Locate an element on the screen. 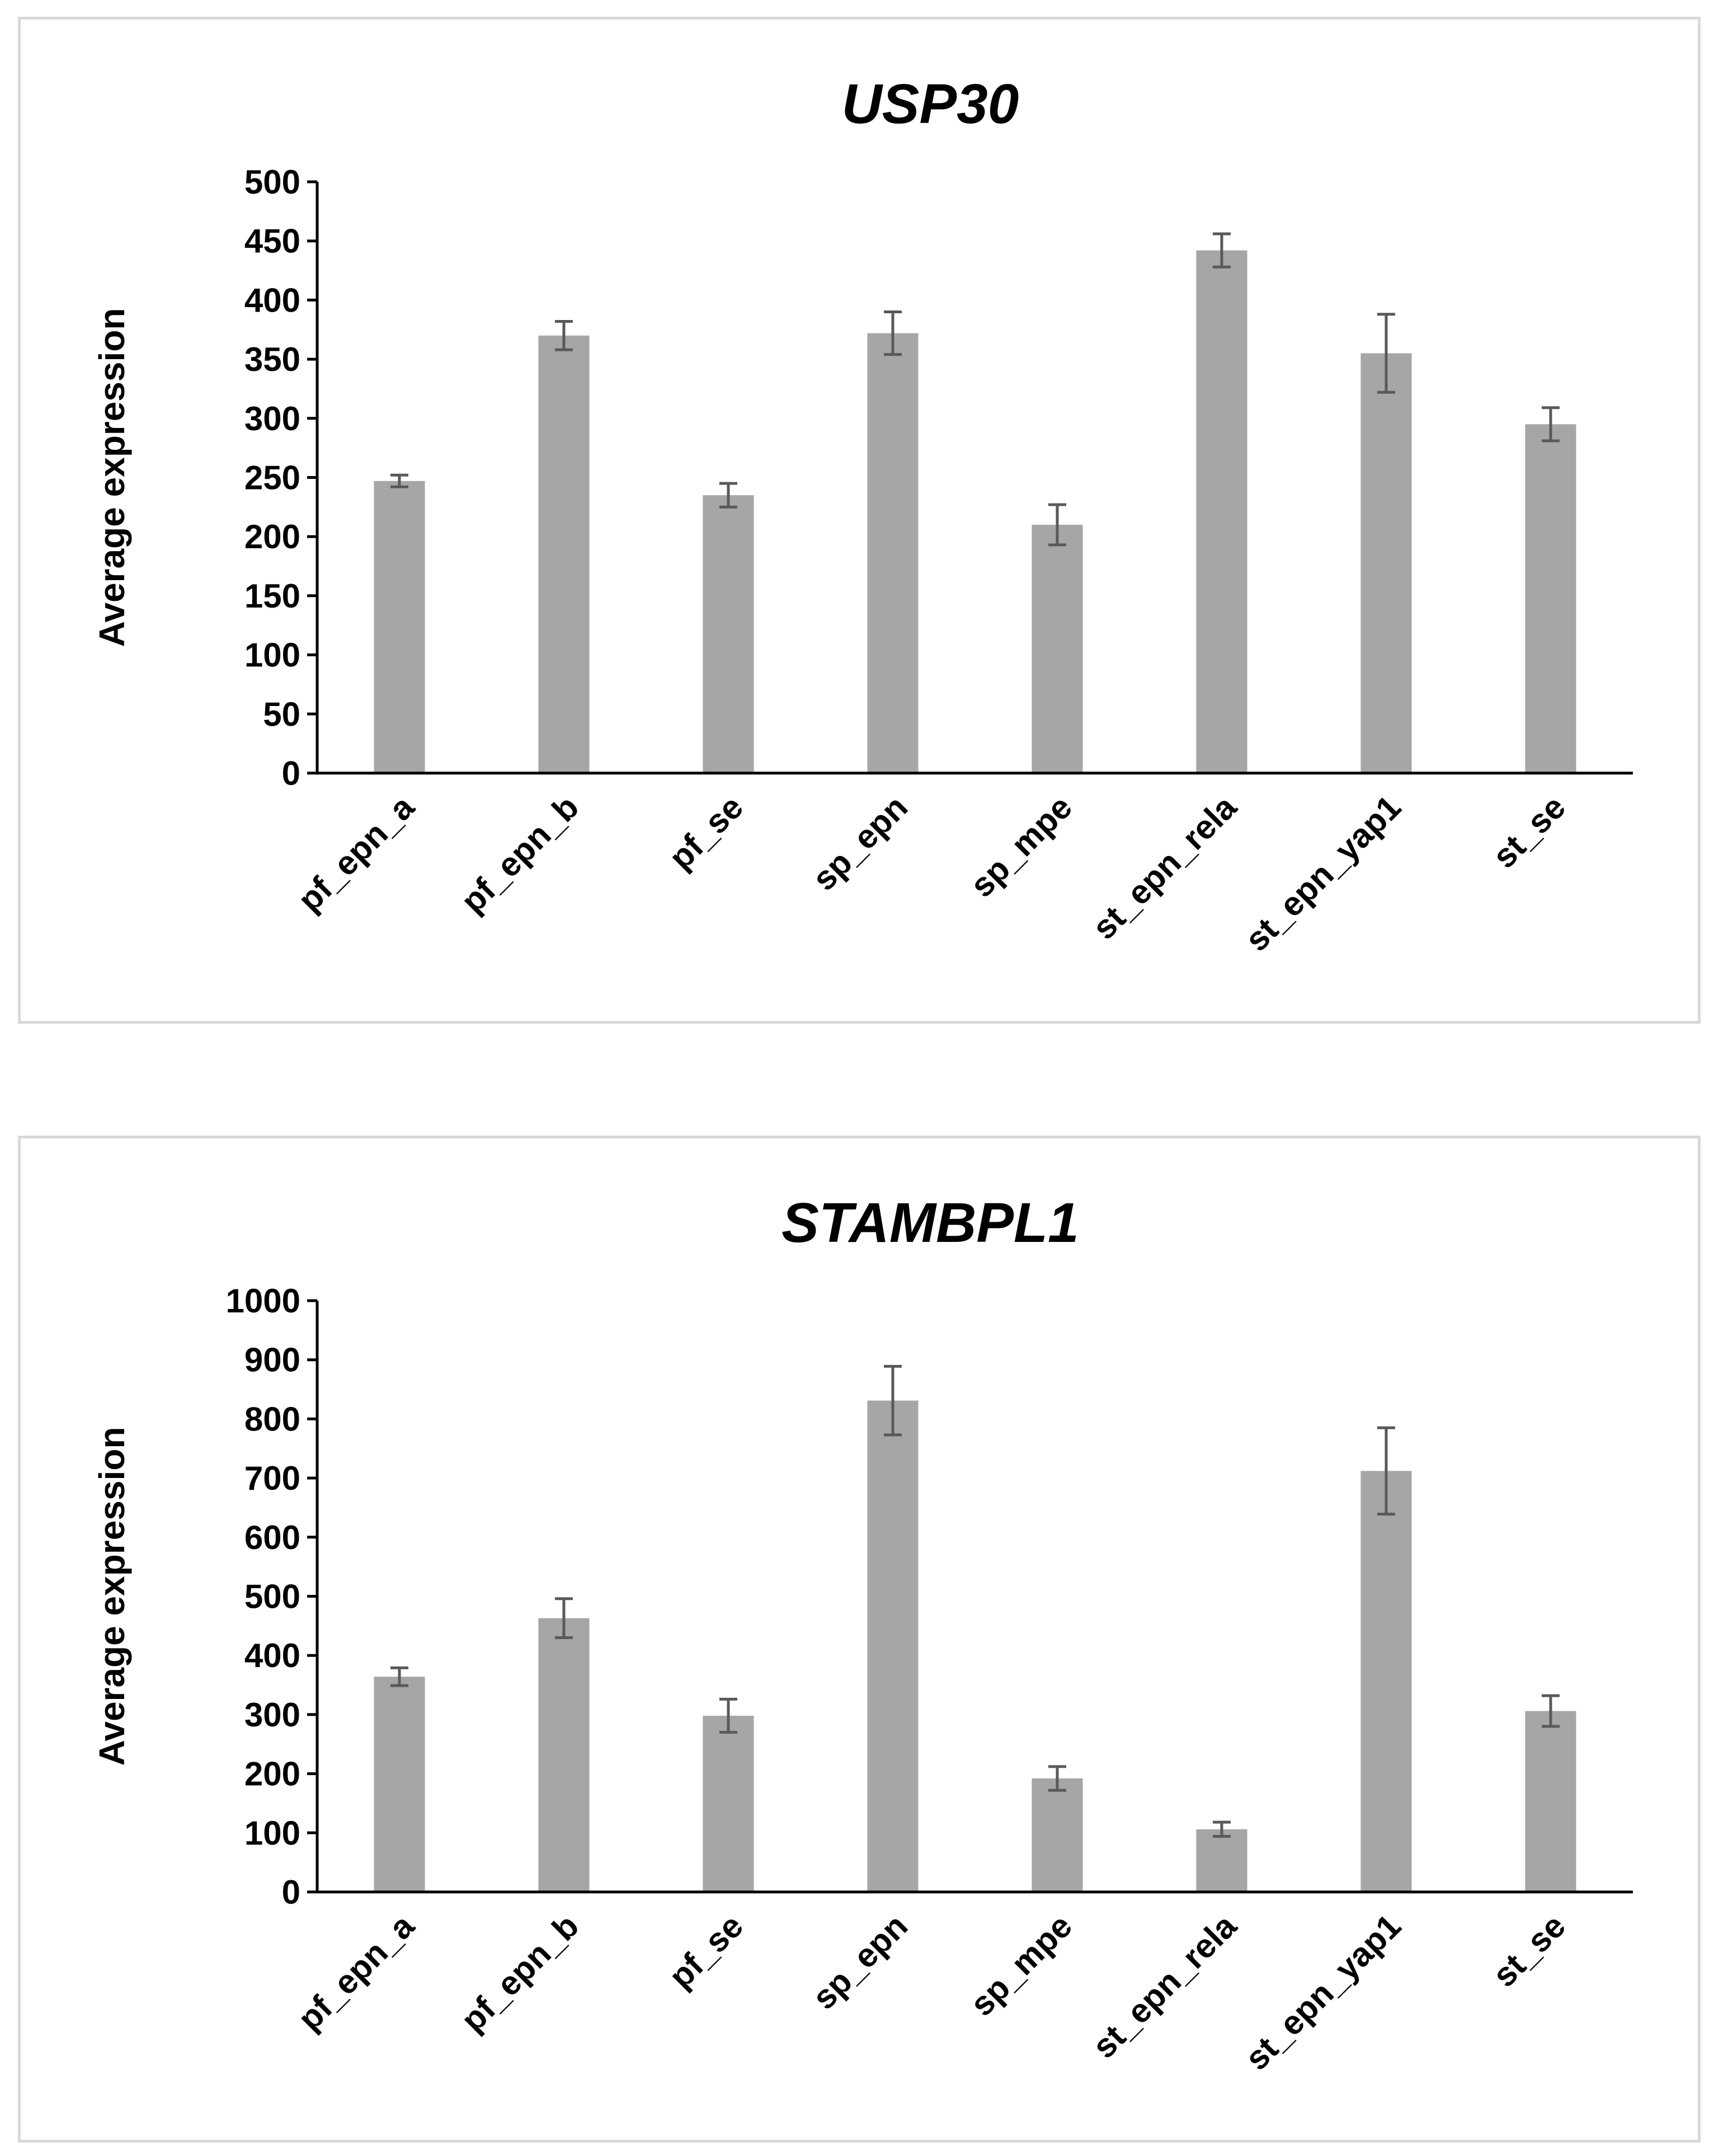 The height and width of the screenshot is (2156, 1714). y-tick-label: 350 is located at coordinates (272, 360).